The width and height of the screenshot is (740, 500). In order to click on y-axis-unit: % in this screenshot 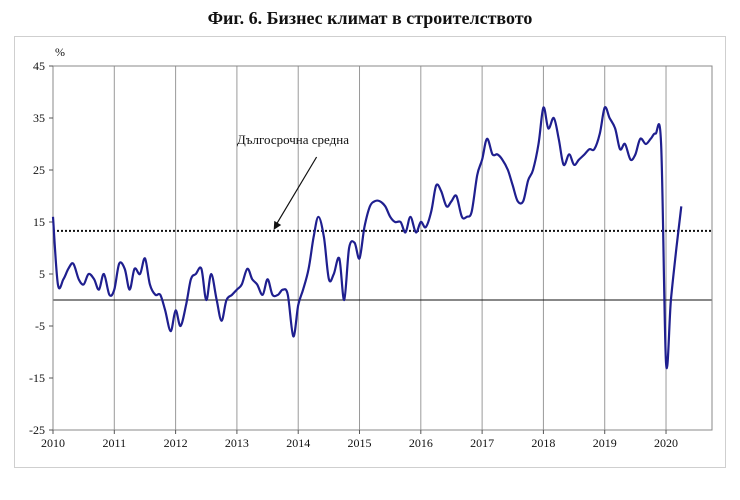, I will do `click(60, 52)`.